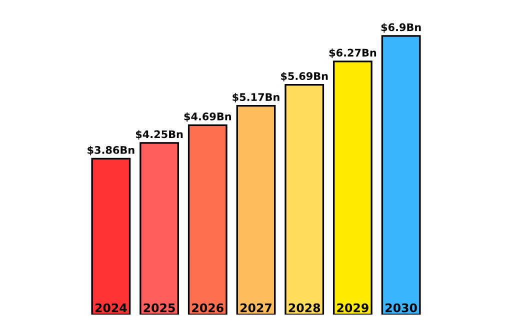 The width and height of the screenshot is (512, 321). Describe the element at coordinates (207, 117) in the screenshot. I see `data-label: $4.69Bn` at that location.